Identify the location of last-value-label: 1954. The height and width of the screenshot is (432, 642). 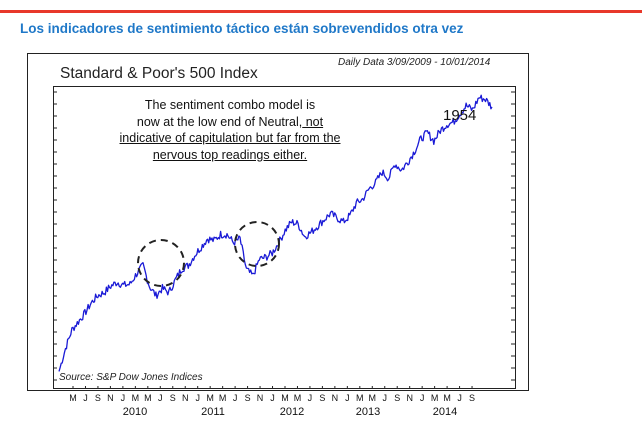
(460, 115).